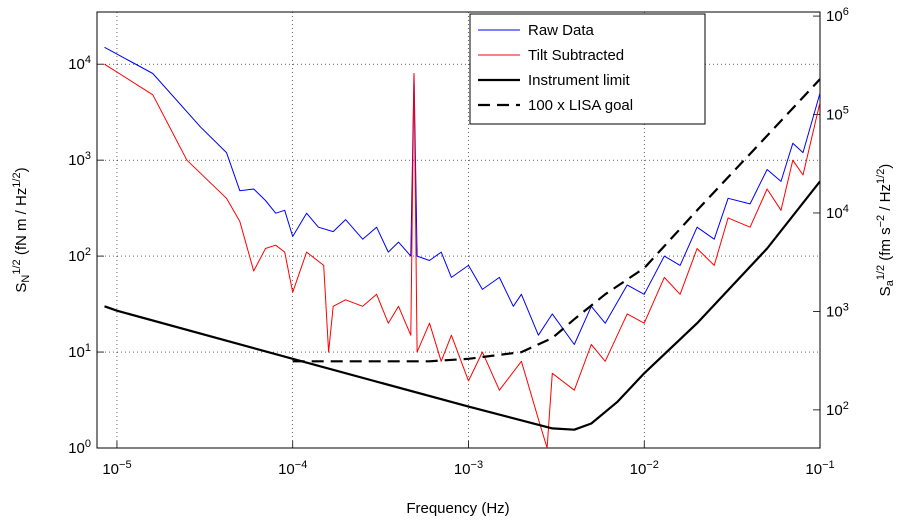 The image size is (906, 523). I want to click on y-tick-label: 10⁰, so click(79, 447).